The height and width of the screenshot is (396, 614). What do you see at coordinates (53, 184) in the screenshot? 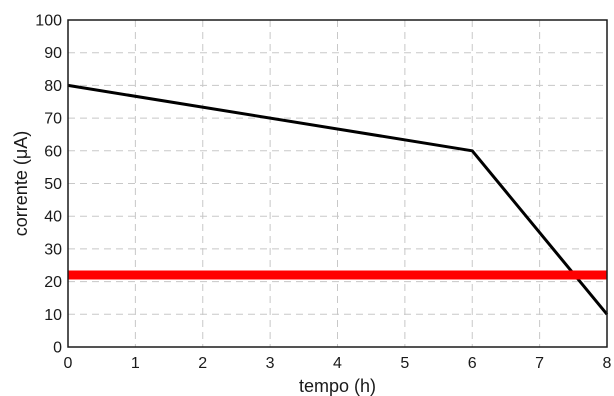
I see `y-tick-label: 50` at bounding box center [53, 184].